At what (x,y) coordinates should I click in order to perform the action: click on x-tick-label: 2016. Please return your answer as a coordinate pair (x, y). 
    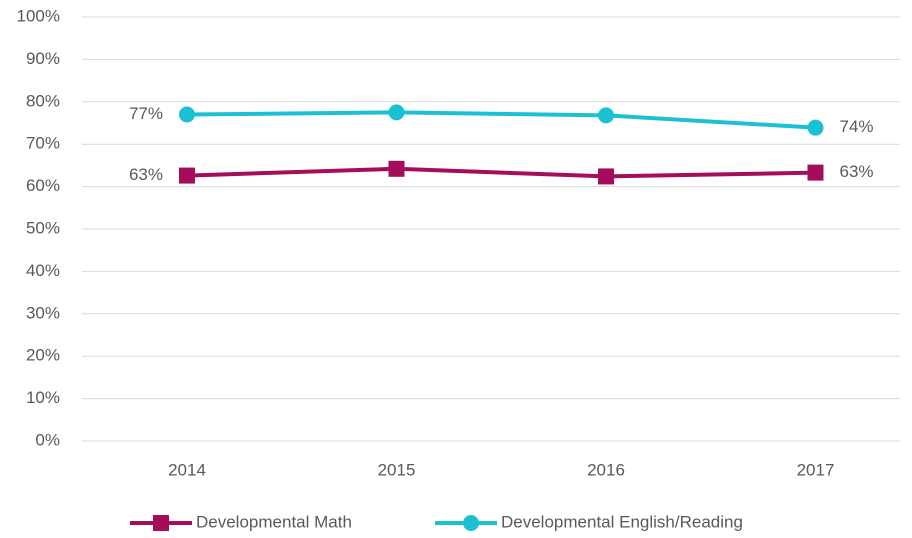
    Looking at the image, I should click on (606, 469).